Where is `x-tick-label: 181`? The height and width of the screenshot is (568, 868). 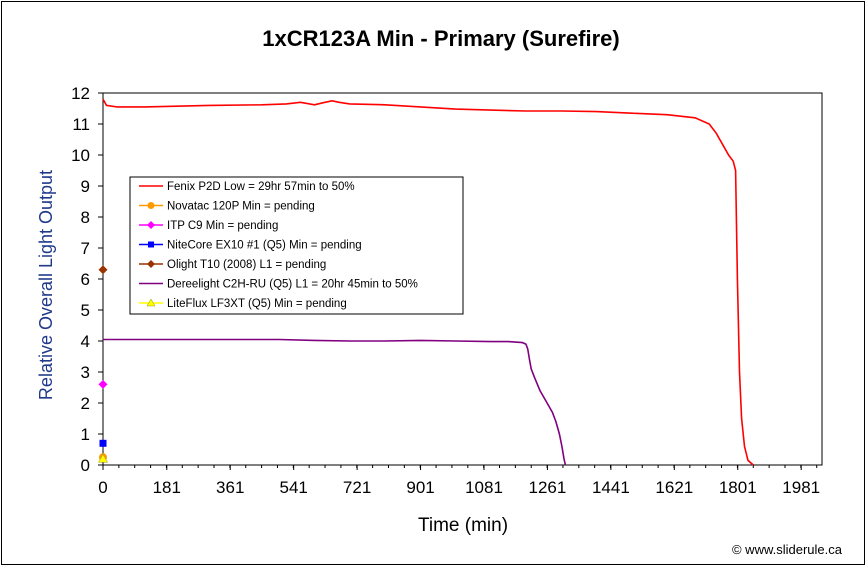
x-tick-label: 181 is located at coordinates (167, 487).